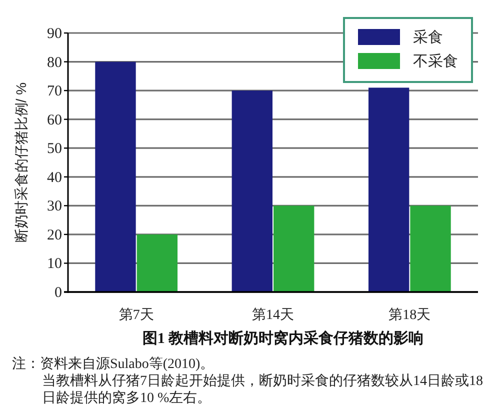  What do you see at coordinates (21, 162) in the screenshot?
I see `y-axis-title: 断奶时采食的仔猪比例/ %` at bounding box center [21, 162].